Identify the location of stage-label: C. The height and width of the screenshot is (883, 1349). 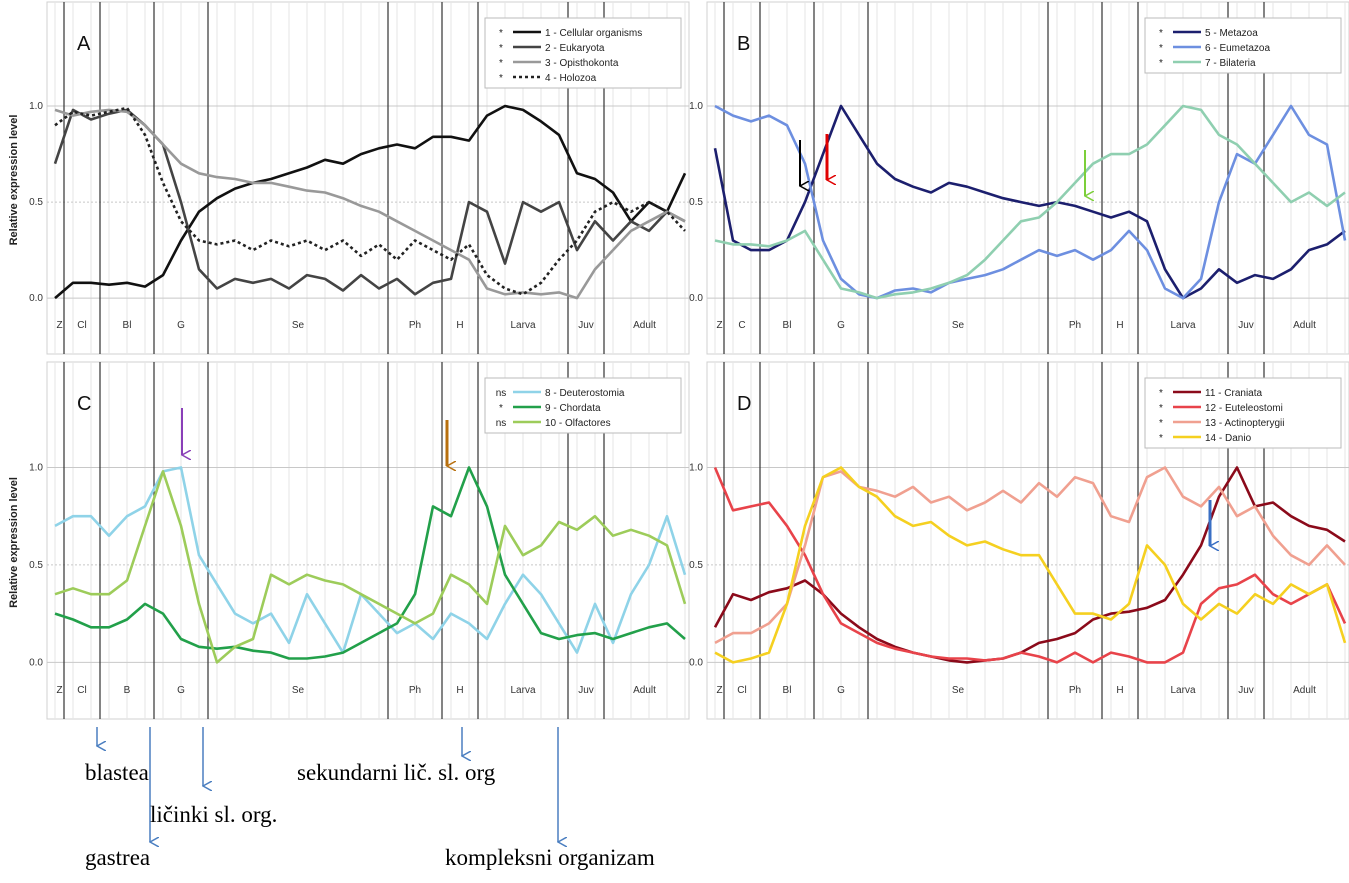
(741, 325).